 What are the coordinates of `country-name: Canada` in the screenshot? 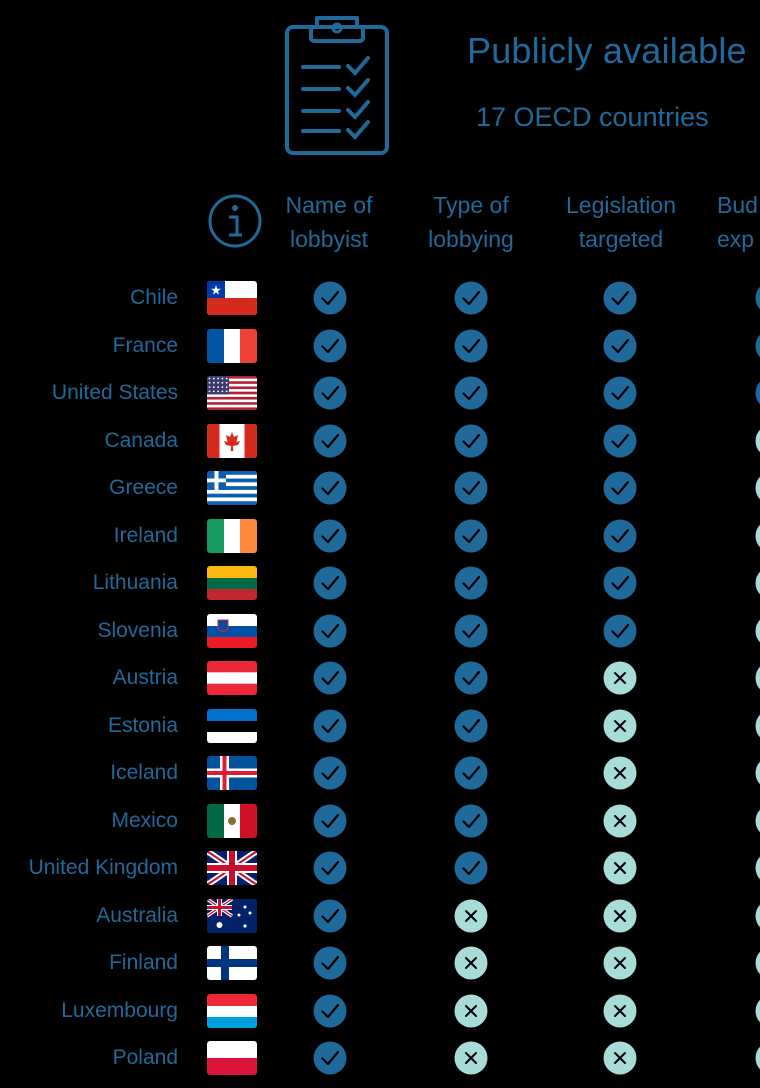 It's located at (141, 440).